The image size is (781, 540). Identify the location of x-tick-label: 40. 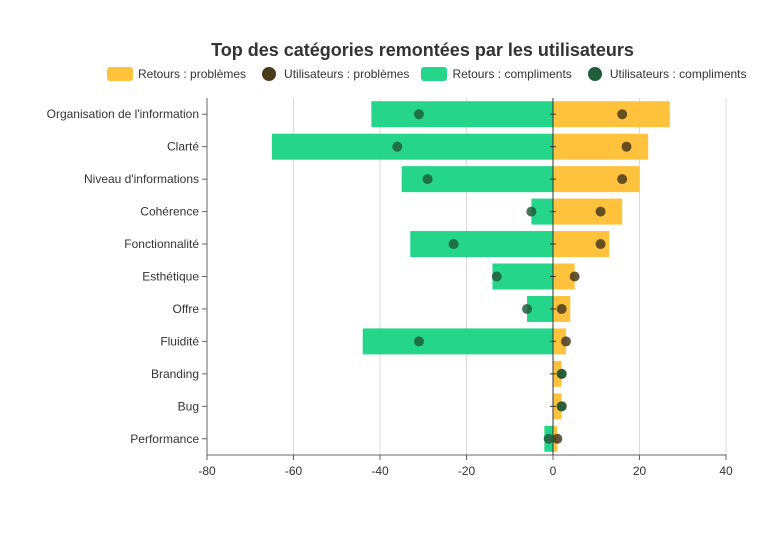
(726, 471).